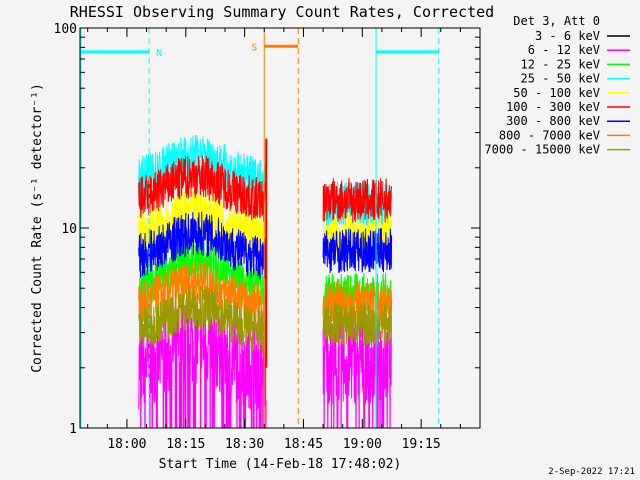  I want to click on x-axis-label: Start Time (14-Feb-18 17:48:02), so click(280, 464).